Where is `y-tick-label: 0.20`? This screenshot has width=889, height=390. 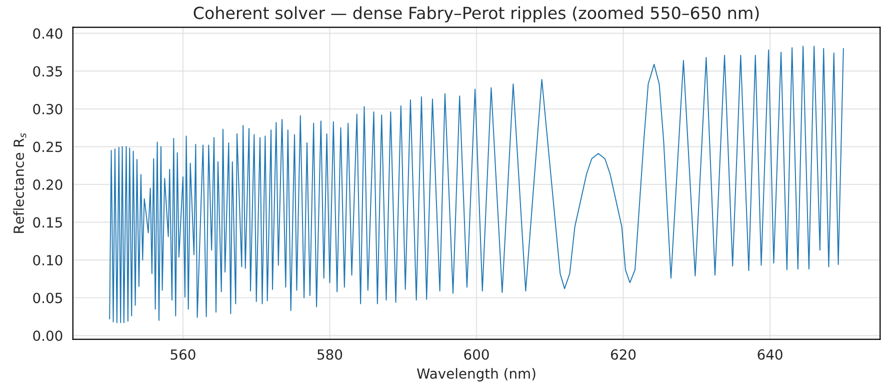
y-tick-label: 0.20 is located at coordinates (47, 184).